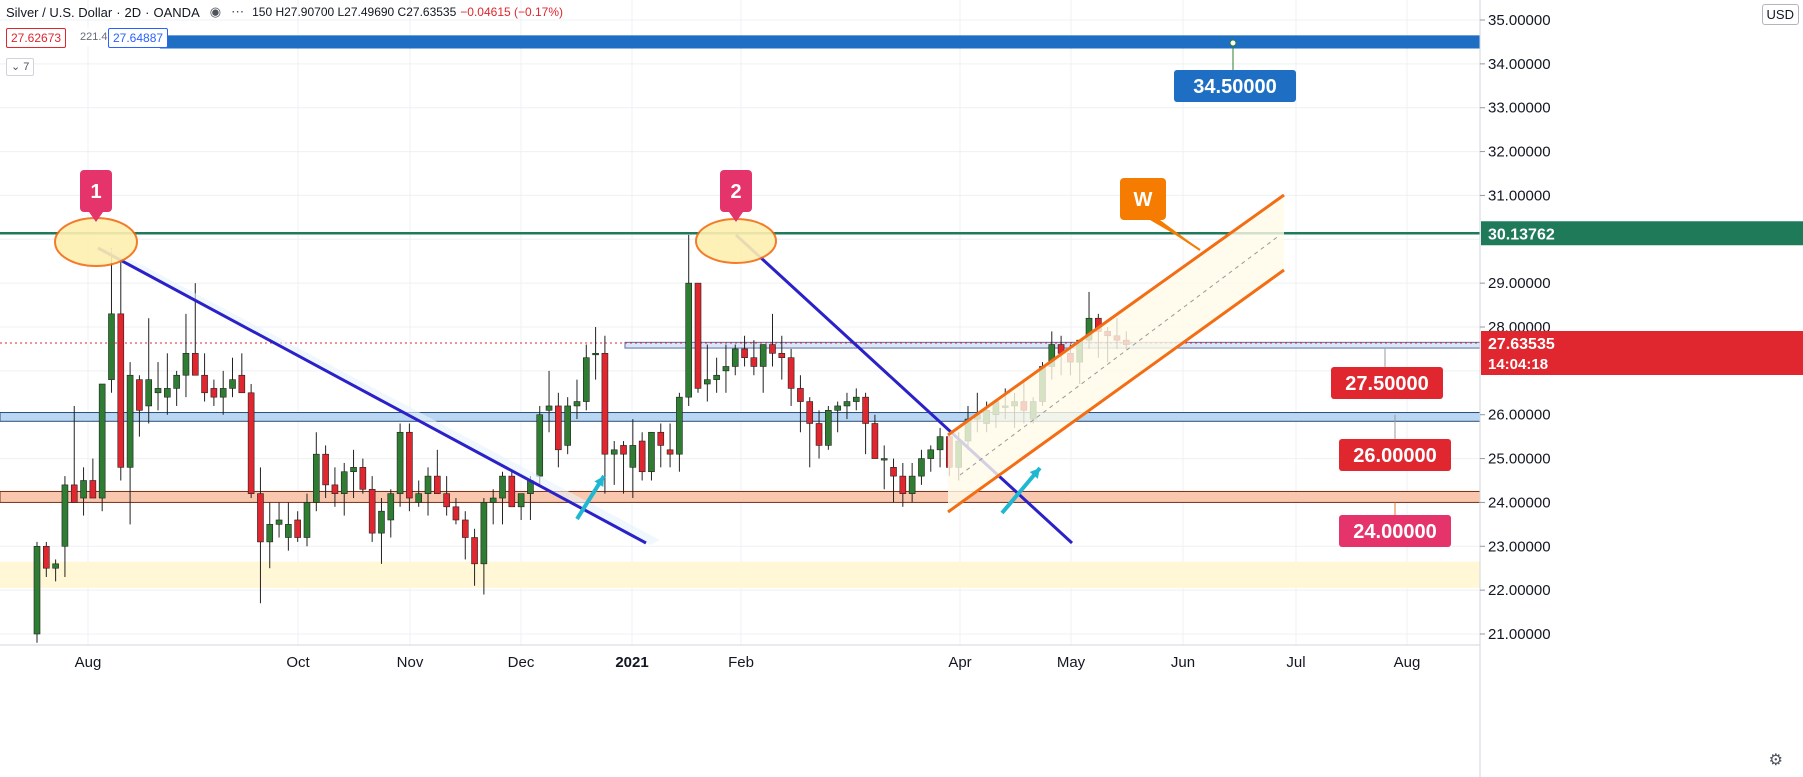 The width and height of the screenshot is (1803, 777). What do you see at coordinates (1233, 43) in the screenshot?
I see `target-dot` at bounding box center [1233, 43].